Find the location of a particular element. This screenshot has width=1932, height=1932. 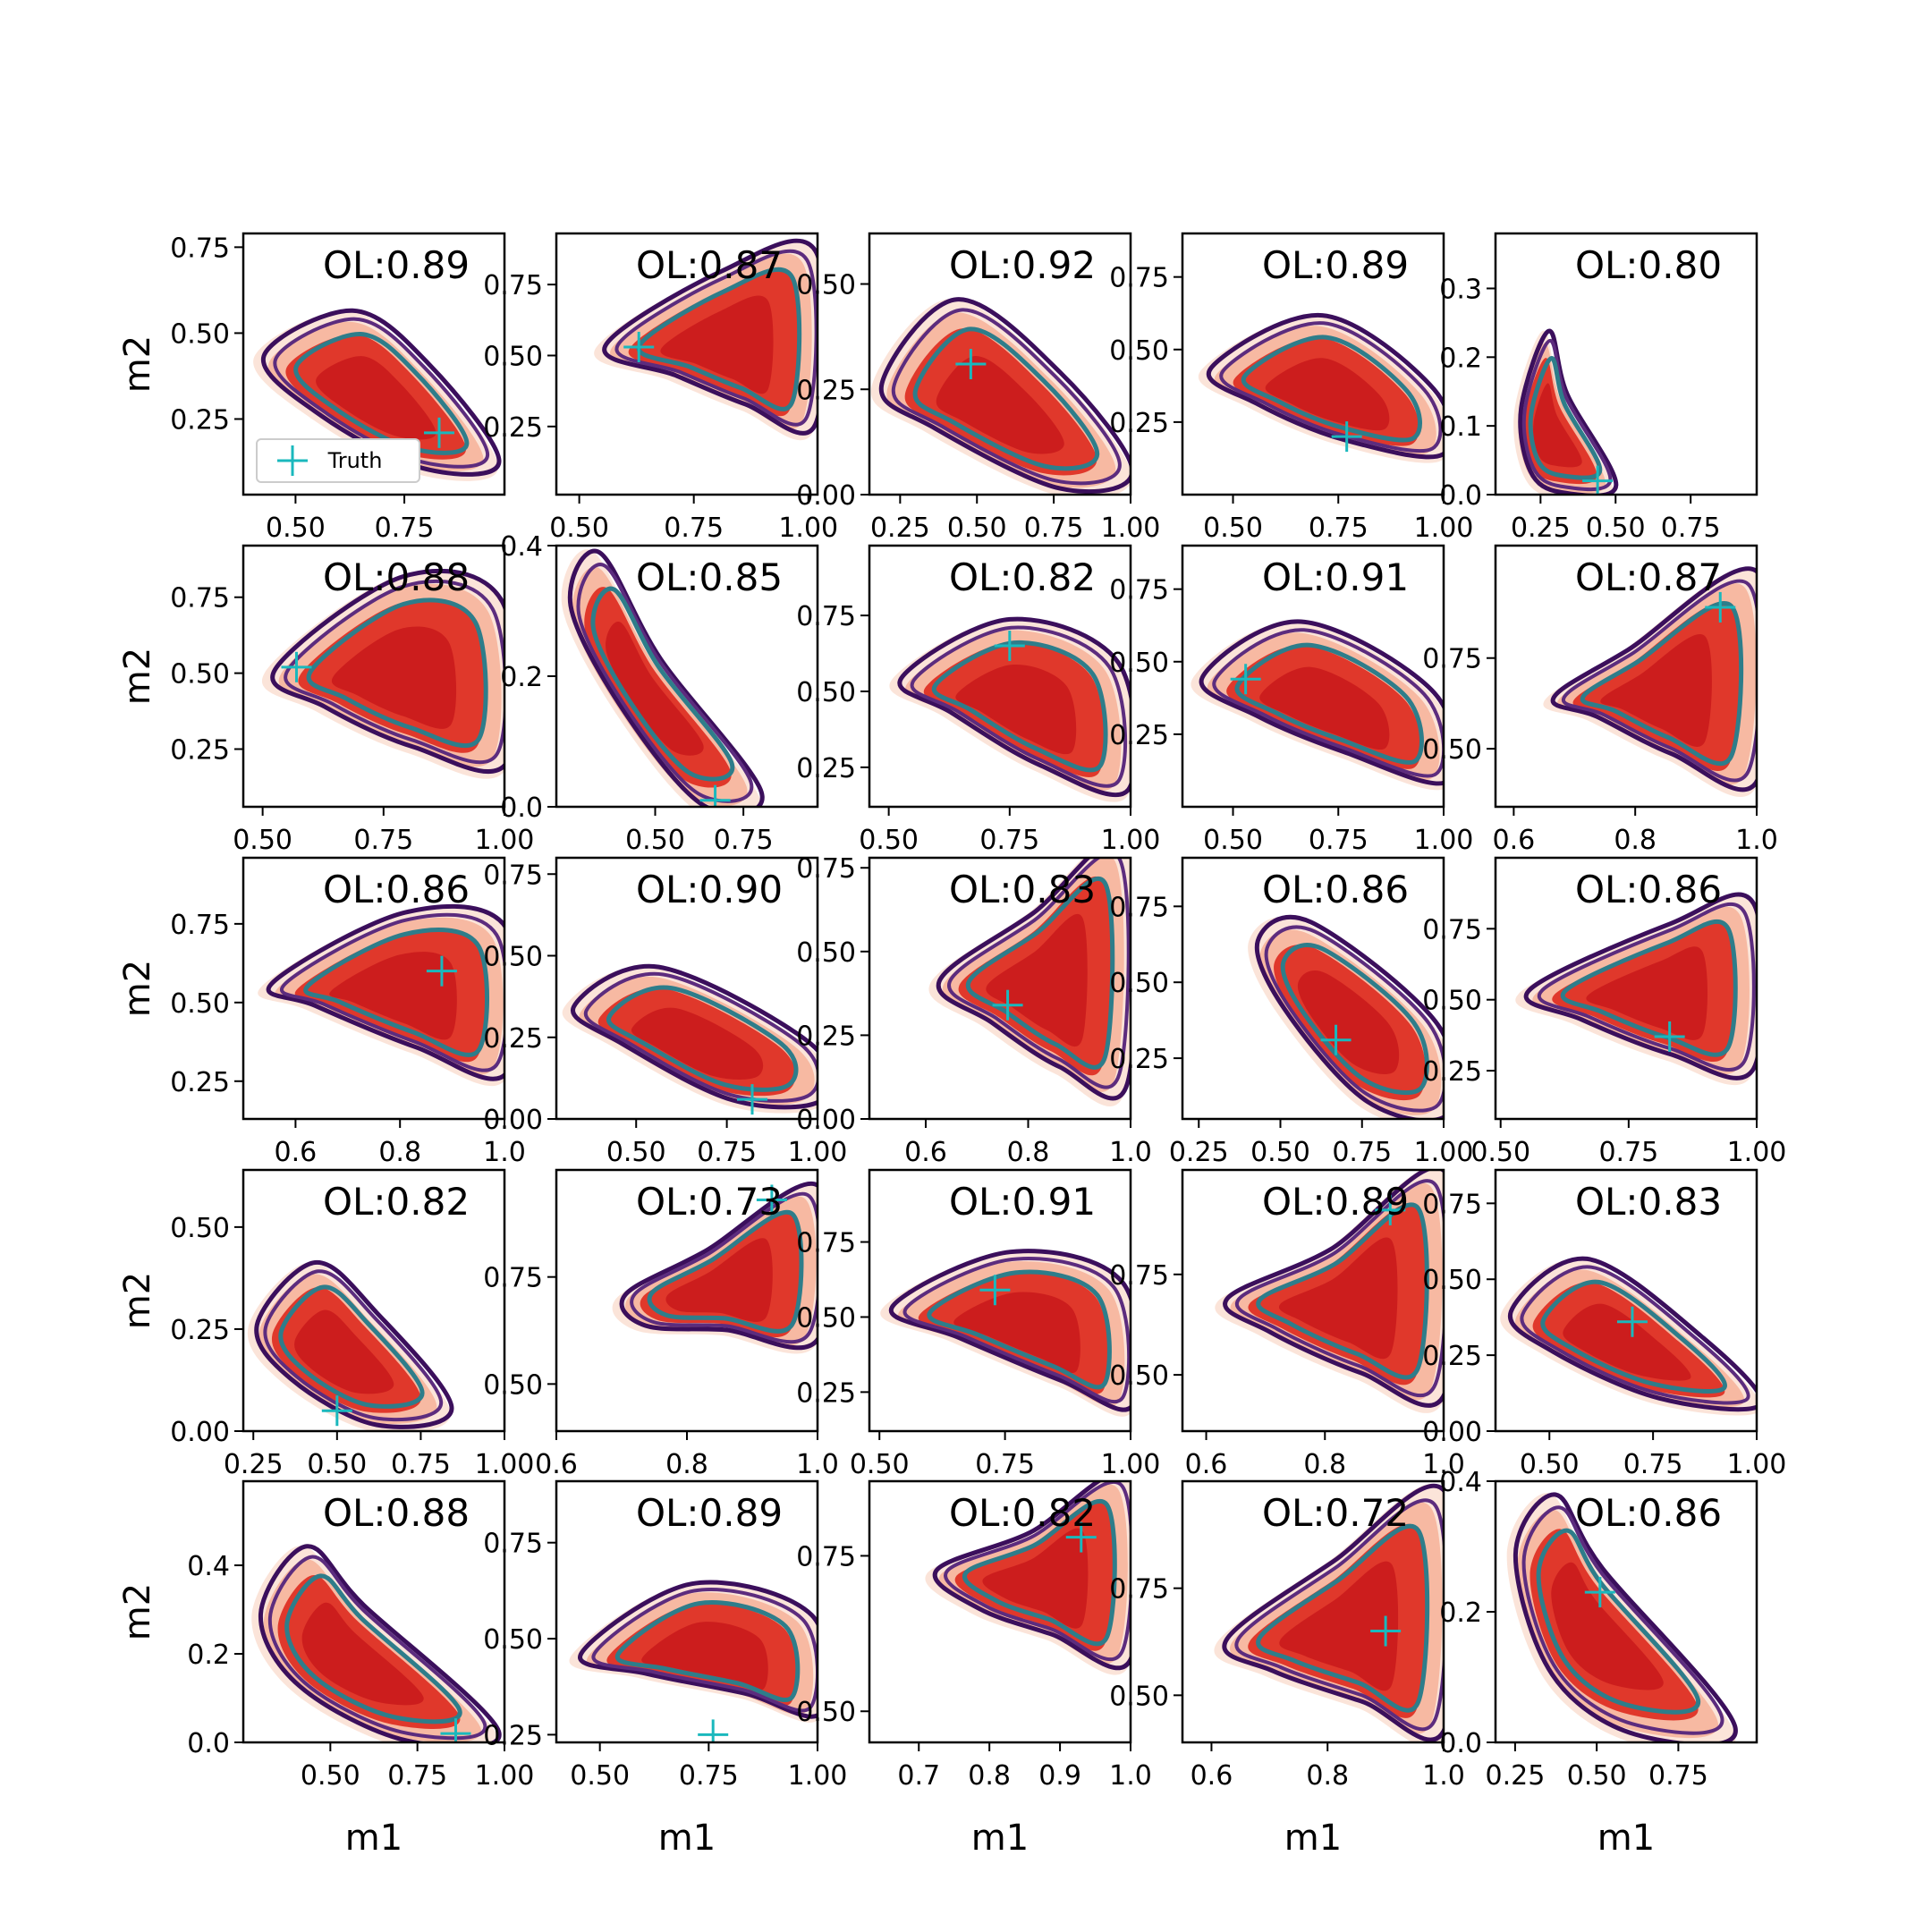

panel-7: 0.50 0.75 0.0 0.2 0.4 OL:0.85 is located at coordinates (659, 693).